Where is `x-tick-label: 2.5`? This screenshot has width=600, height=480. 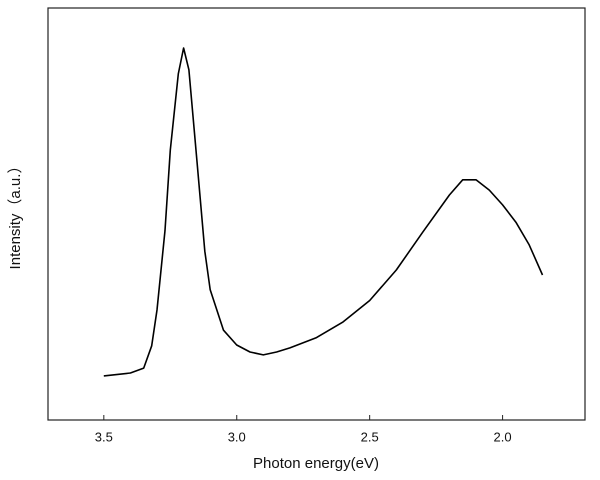
x-tick-label: 2.5 is located at coordinates (370, 436).